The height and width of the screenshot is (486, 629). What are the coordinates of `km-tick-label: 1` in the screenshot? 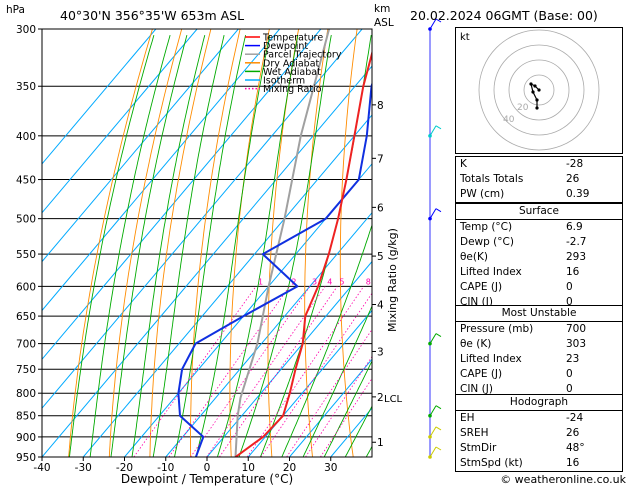 It's located at (380, 443).